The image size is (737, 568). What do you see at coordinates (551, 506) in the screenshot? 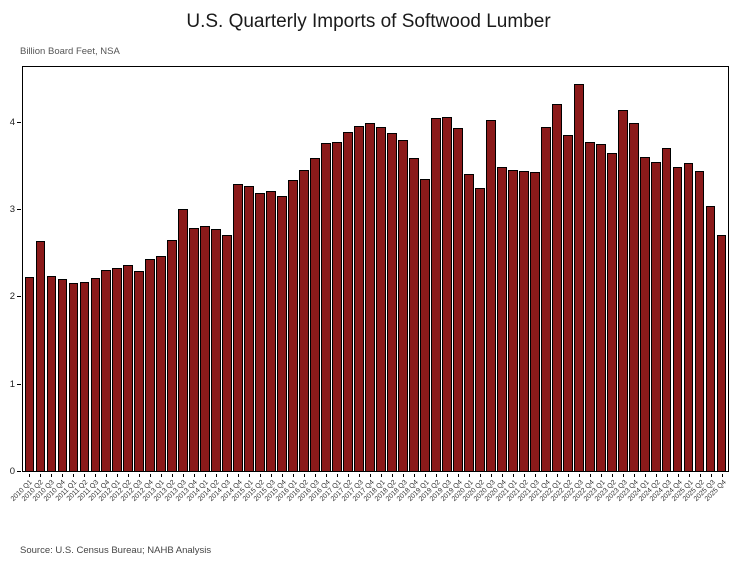
I see `x-tick-cell: 2022 Q1` at bounding box center [551, 506].